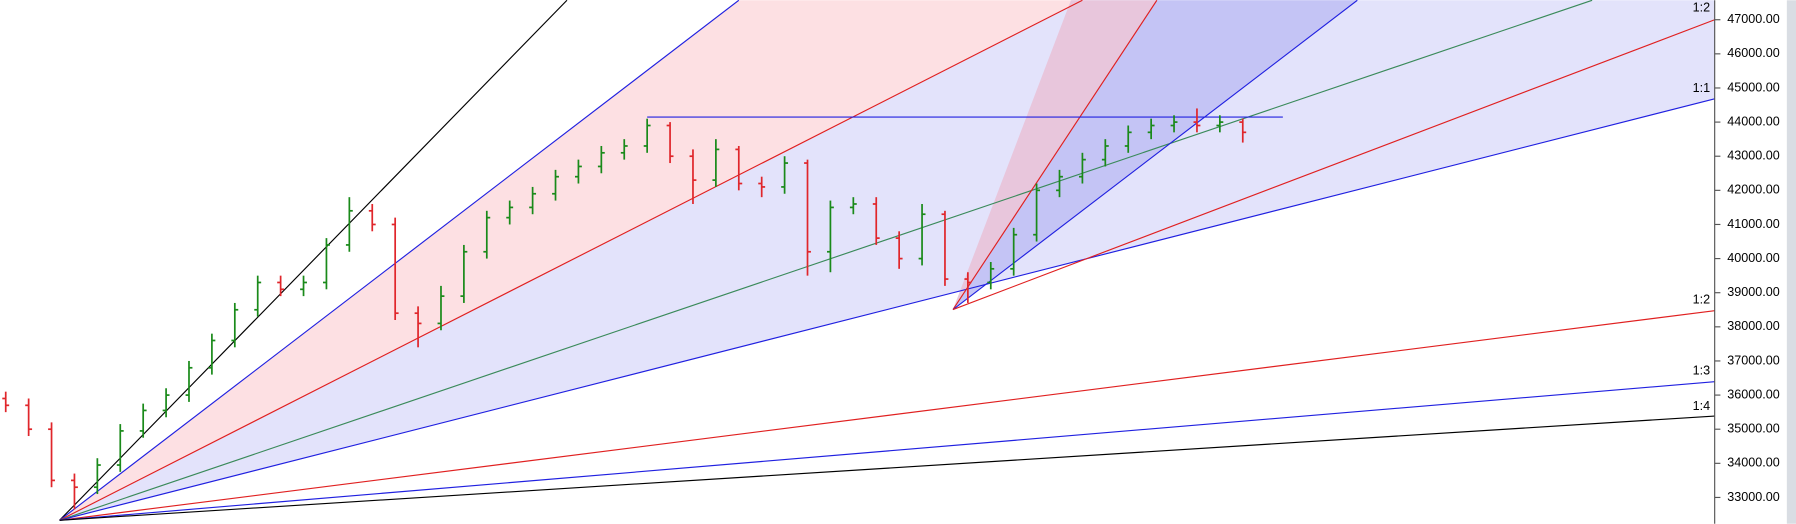 This screenshot has height=524, width=1796. I want to click on fan-label: 1:3, so click(1702, 371).